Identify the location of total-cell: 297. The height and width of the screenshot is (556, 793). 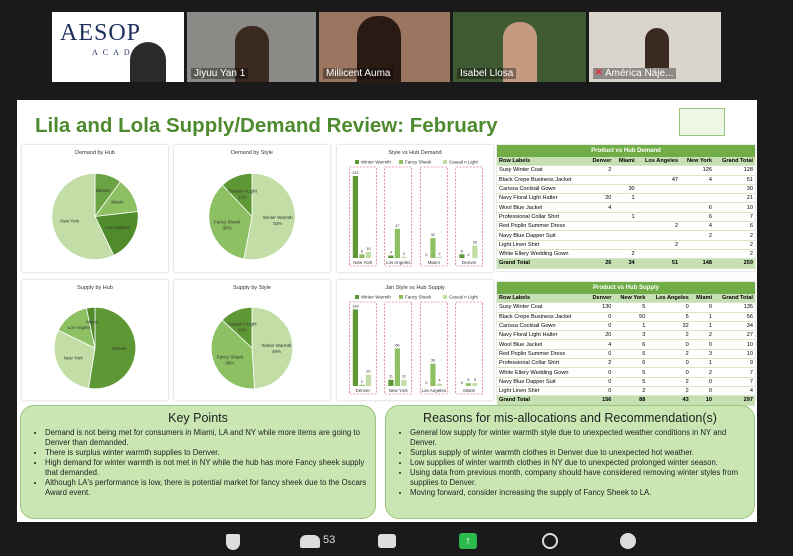
(734, 400).